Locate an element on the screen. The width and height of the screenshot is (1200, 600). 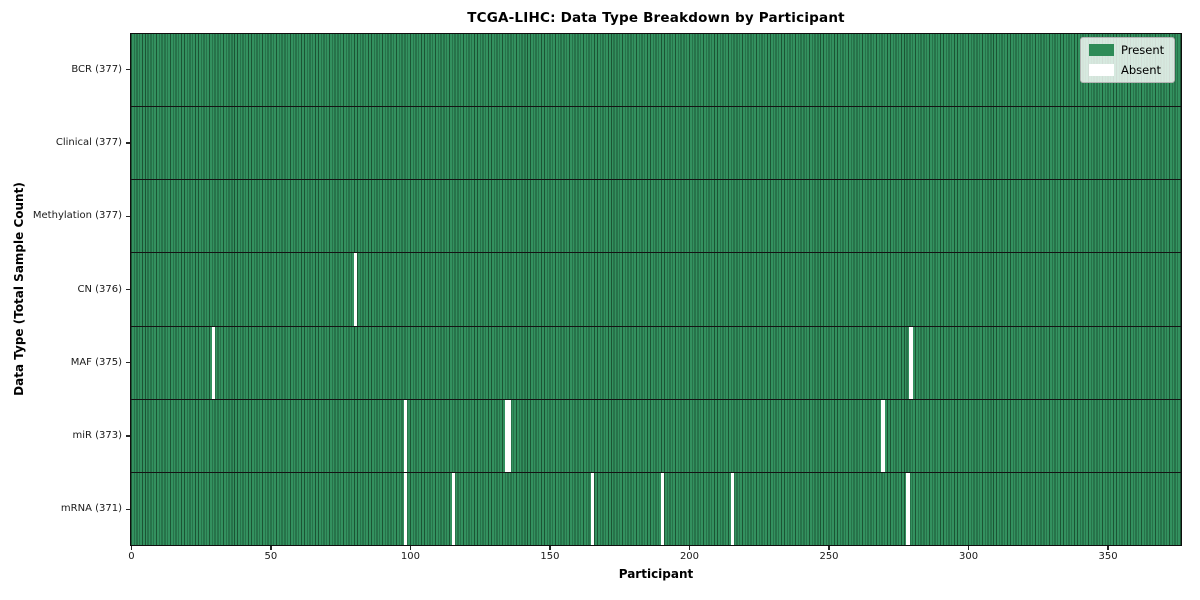
heatmap-row-BCR is located at coordinates (656, 70).